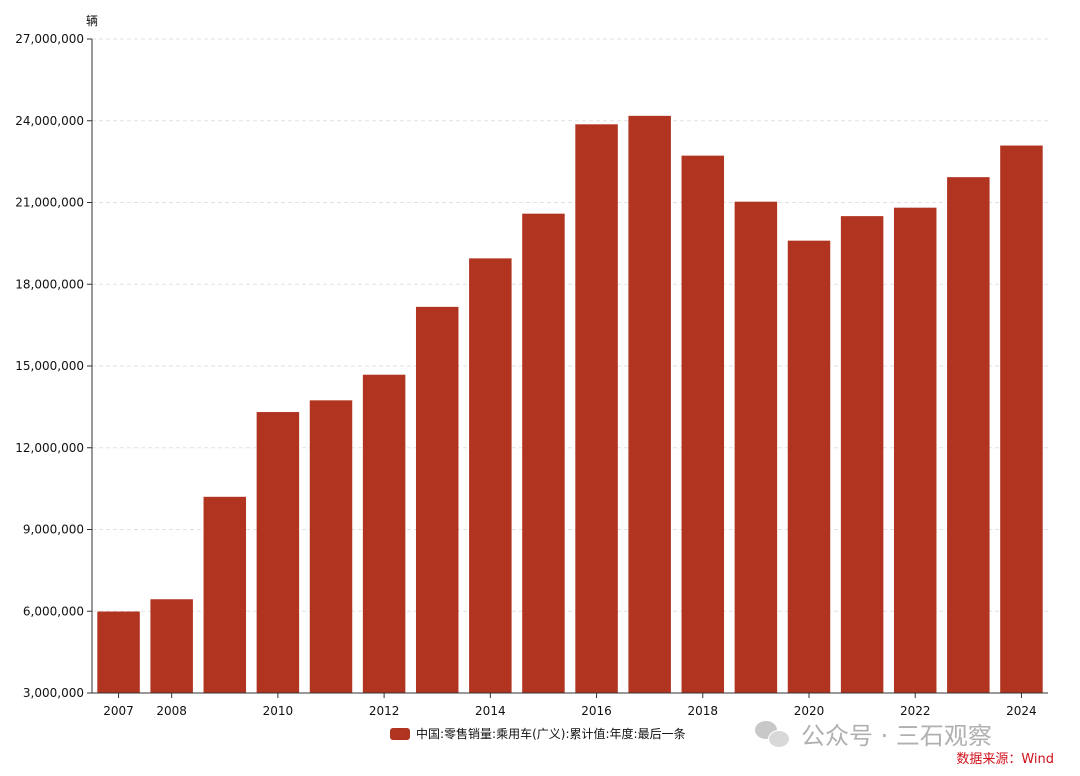 Image resolution: width=1080 pixels, height=776 pixels. Describe the element at coordinates (862, 454) in the screenshot. I see `bar-2021` at that location.